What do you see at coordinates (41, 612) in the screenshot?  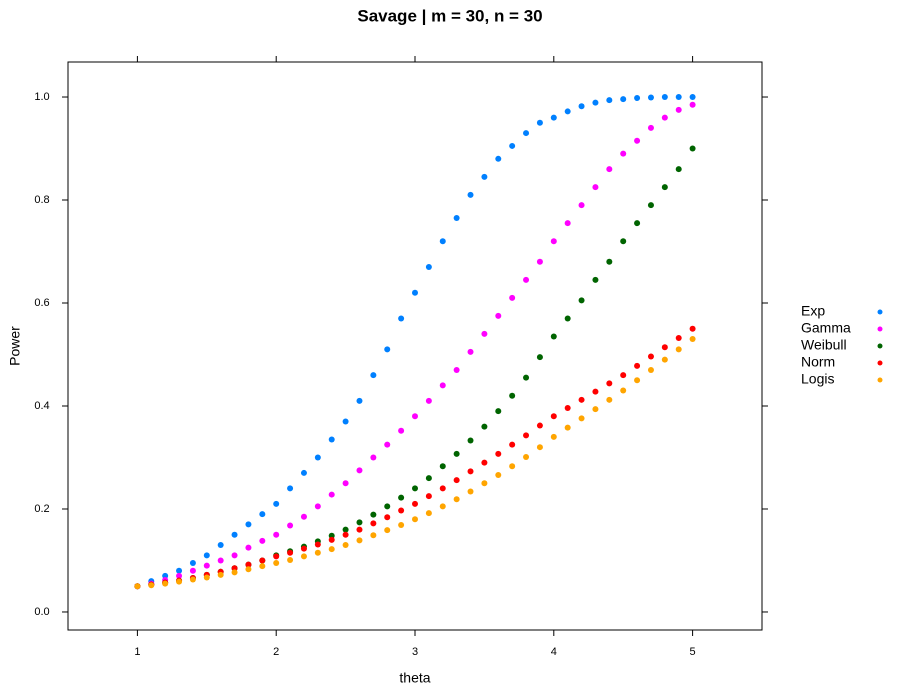 I see `y-tick-label: 0.0` at bounding box center [41, 612].